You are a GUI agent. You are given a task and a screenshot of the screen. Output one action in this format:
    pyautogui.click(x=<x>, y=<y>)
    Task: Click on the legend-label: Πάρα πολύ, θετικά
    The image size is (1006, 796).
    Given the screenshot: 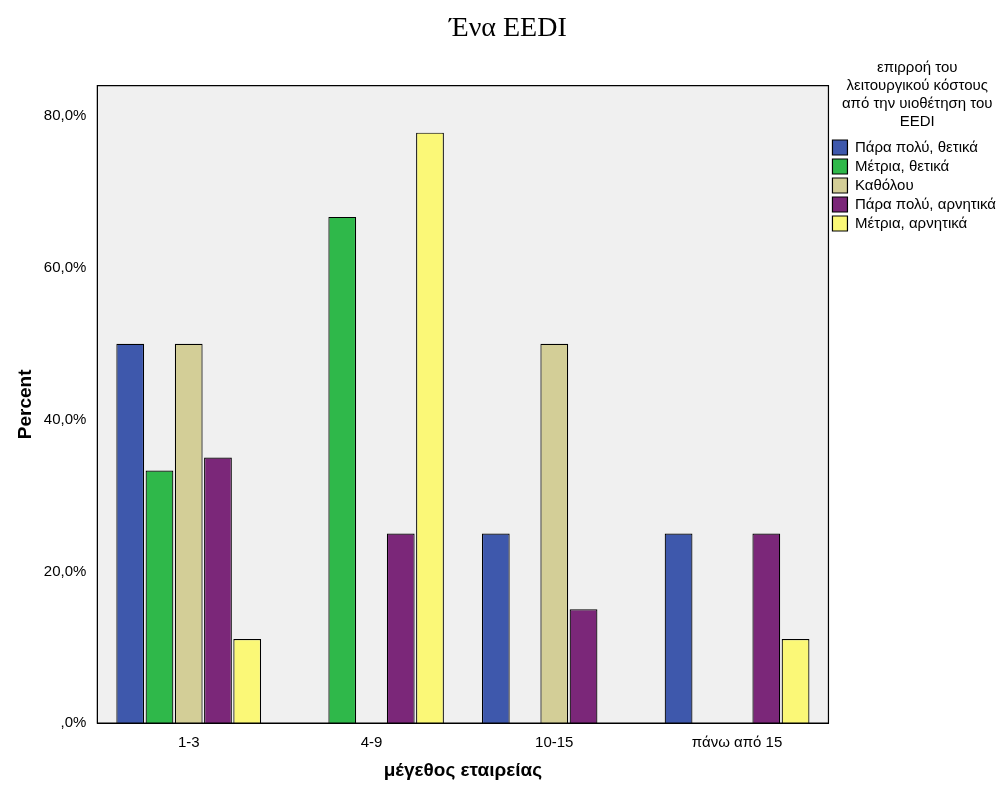 What is the action you would take?
    pyautogui.click(x=916, y=146)
    